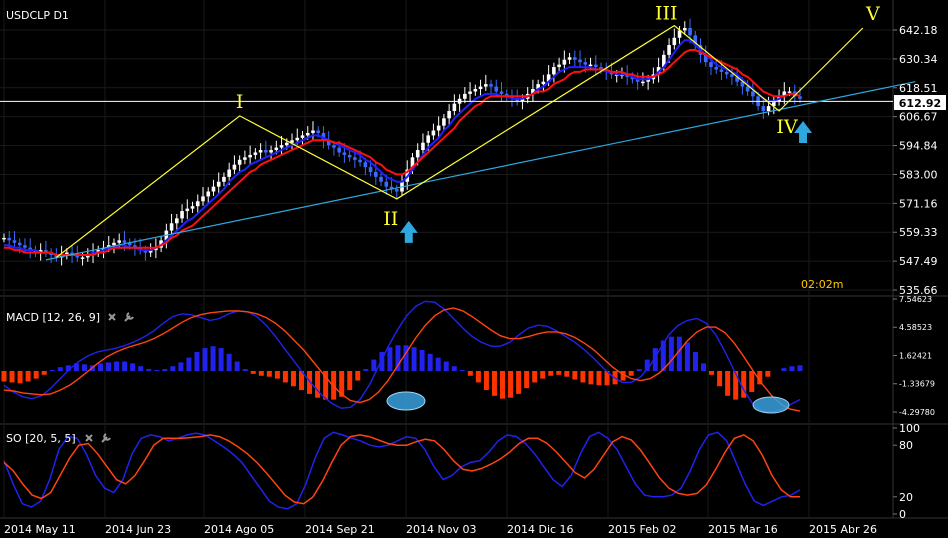 The height and width of the screenshot is (538, 948). I want to click on x-tick-label: 2014 Sep 21, so click(340, 529).